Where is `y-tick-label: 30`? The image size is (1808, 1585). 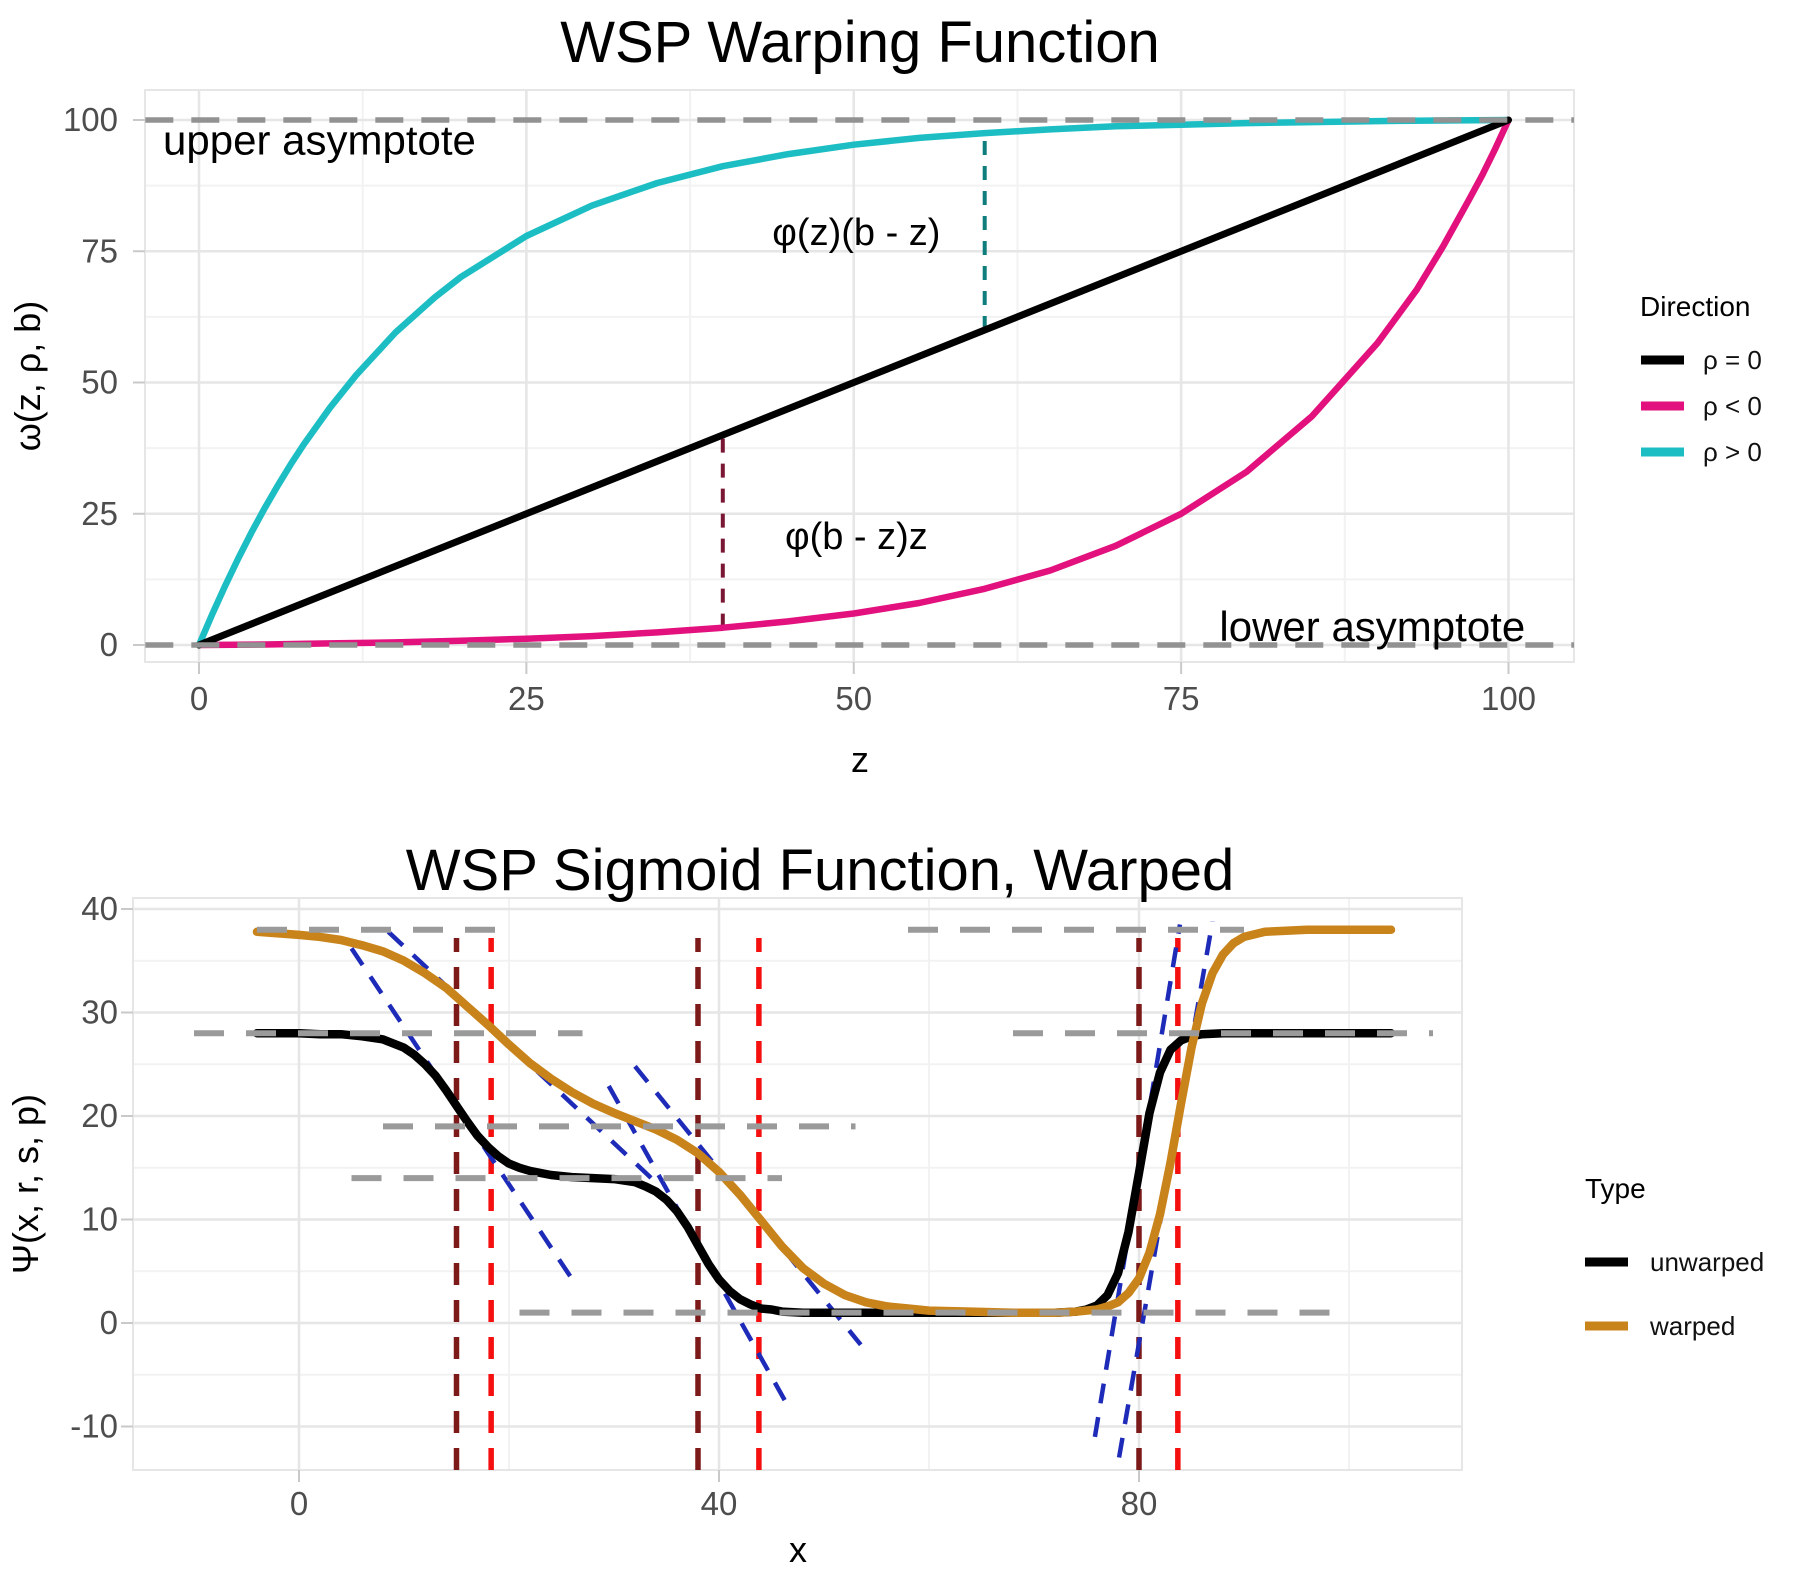
y-tick-label: 30 is located at coordinates (99, 1012).